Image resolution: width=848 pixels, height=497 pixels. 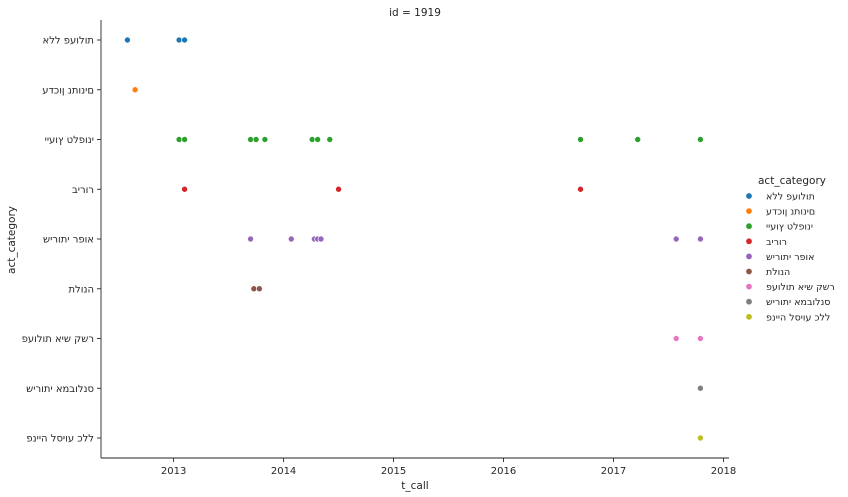 I want to click on y-tick-label: תולועפ ללא, so click(x=68, y=41).